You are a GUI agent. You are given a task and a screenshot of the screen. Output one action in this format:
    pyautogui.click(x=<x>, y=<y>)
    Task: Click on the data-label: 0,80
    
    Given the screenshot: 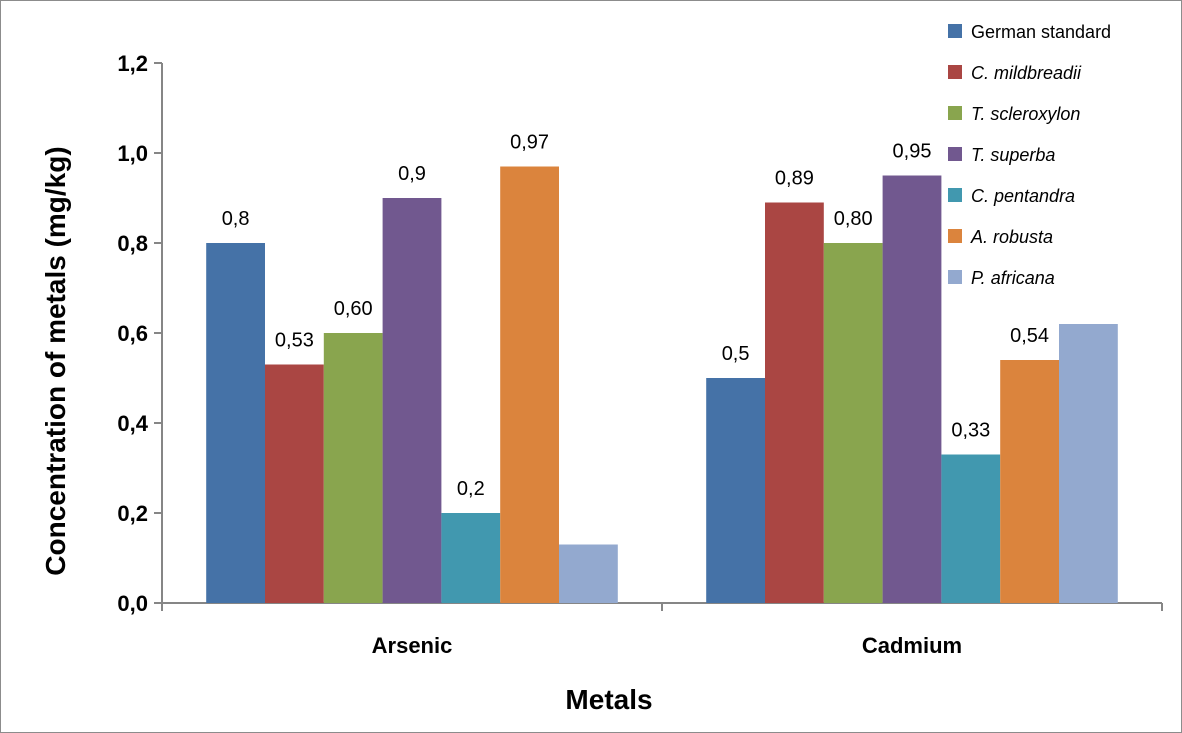 What is the action you would take?
    pyautogui.click(x=853, y=219)
    